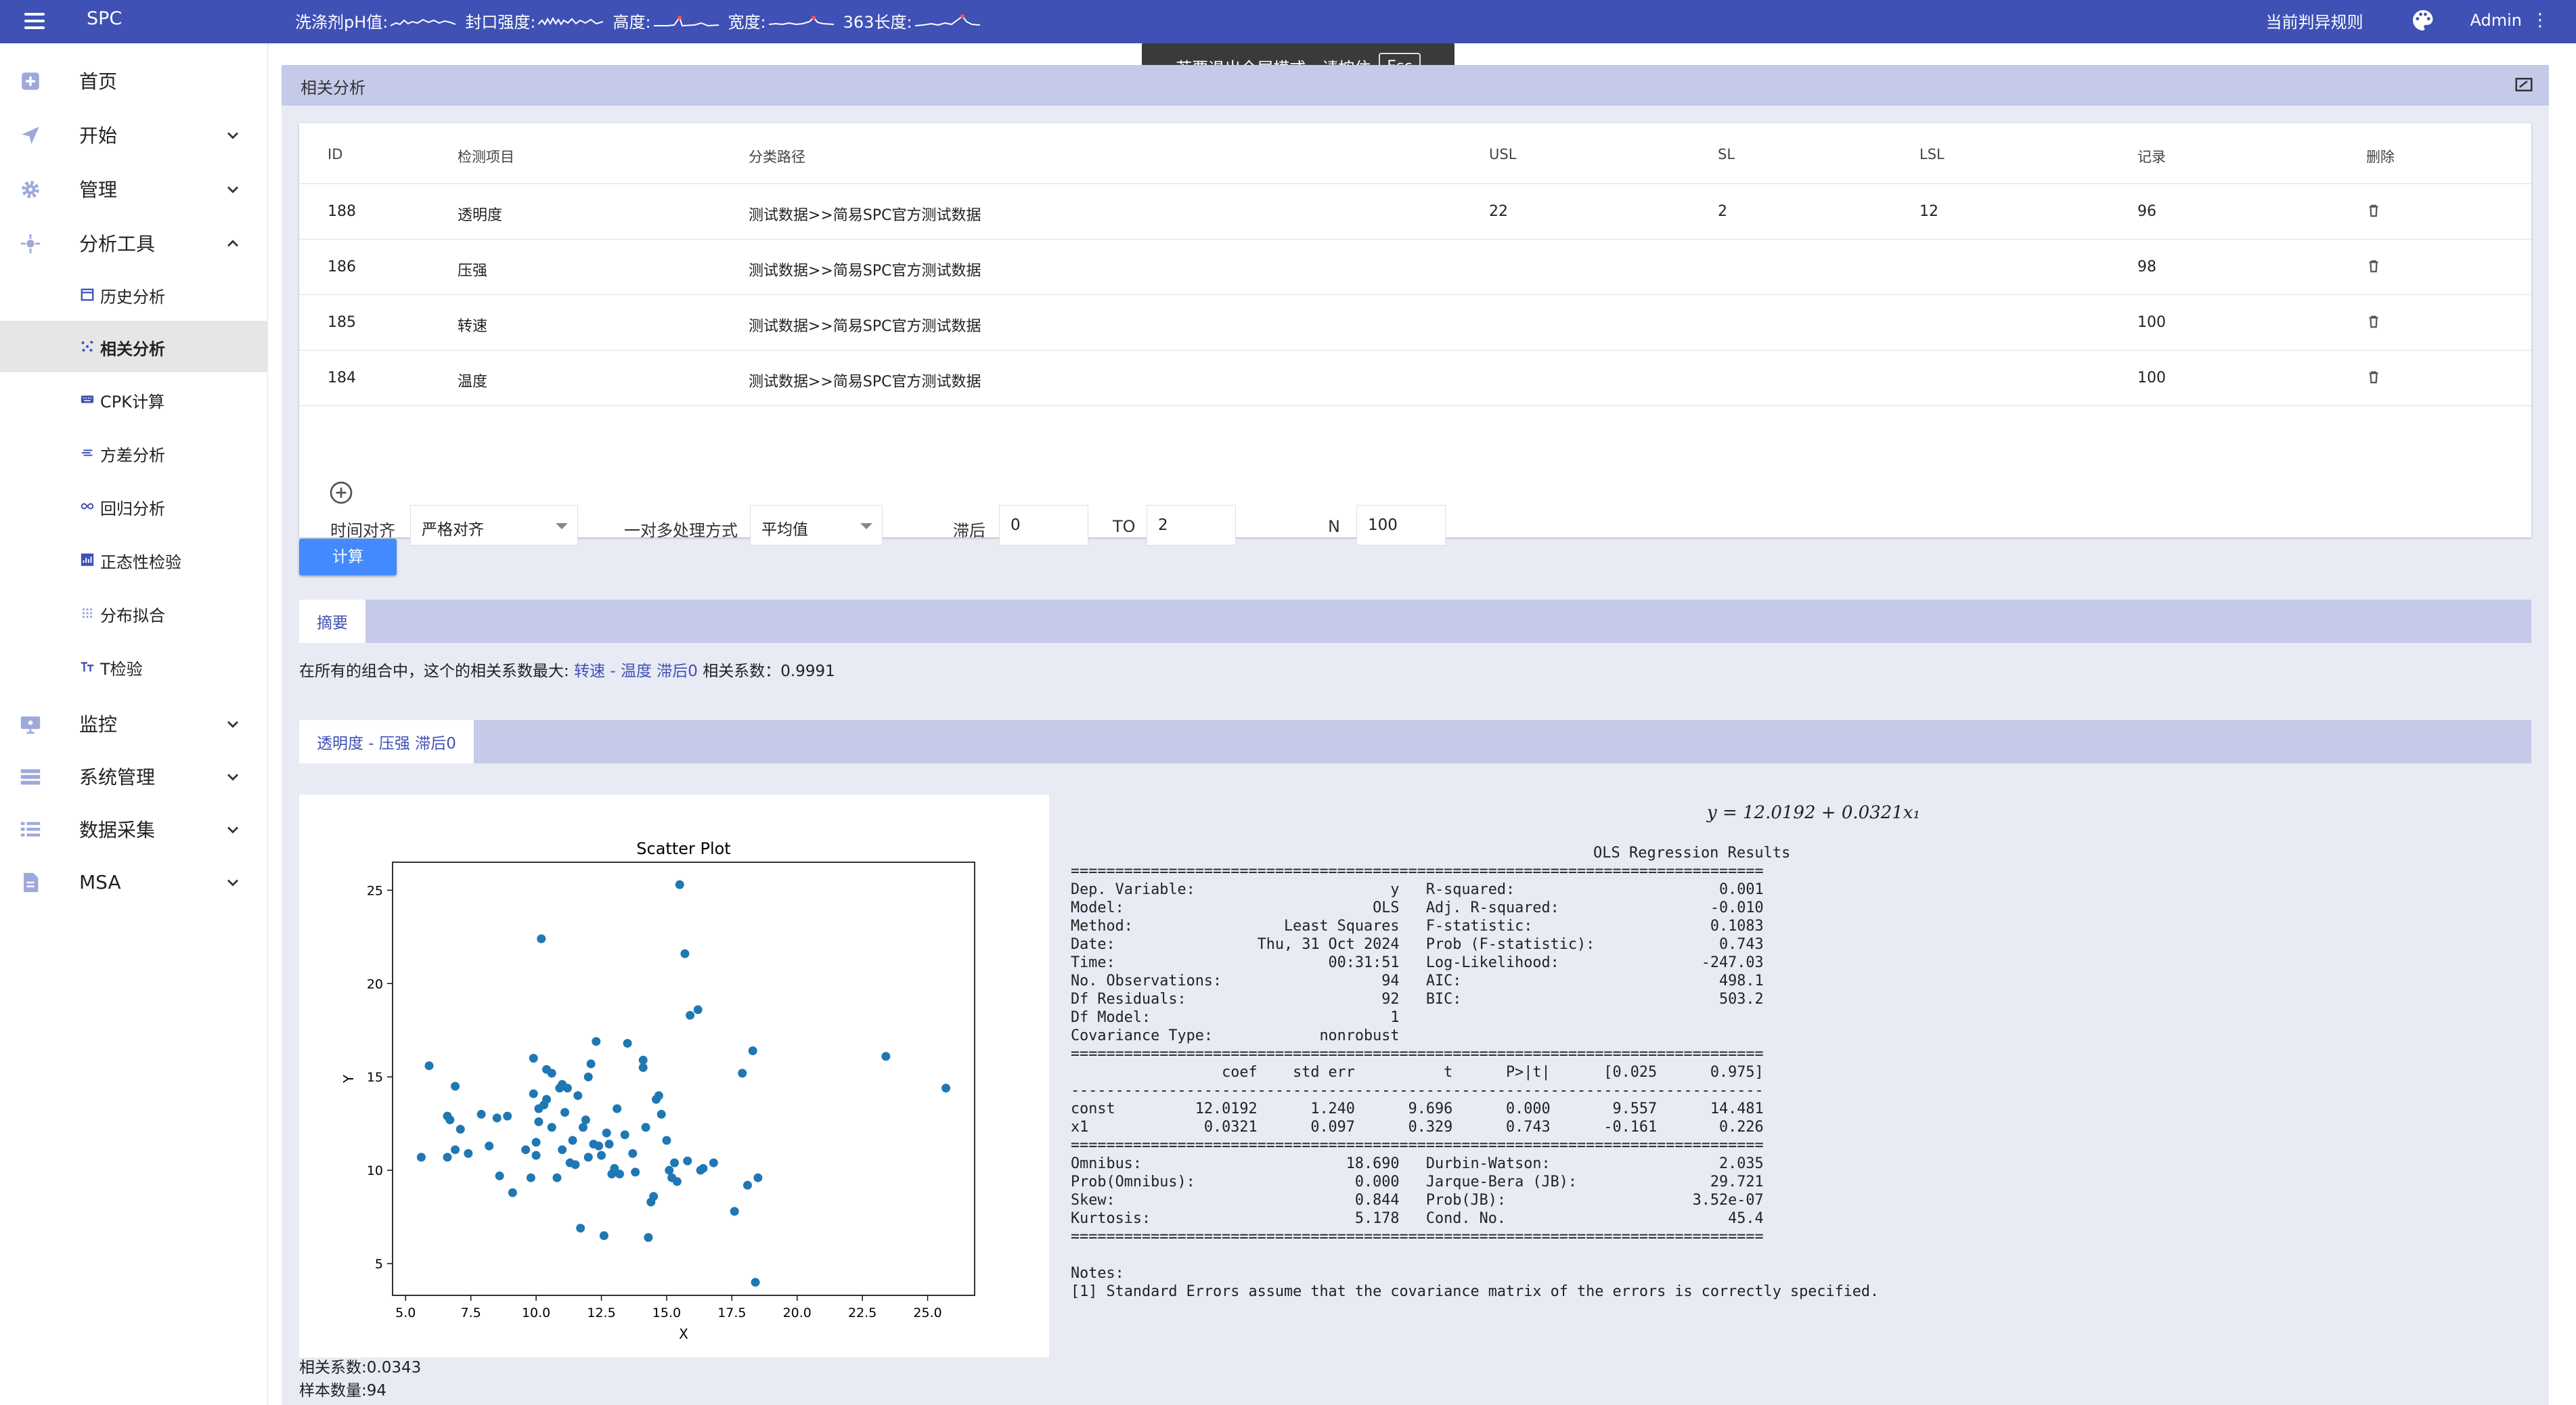 Image resolution: width=2576 pixels, height=1405 pixels. What do you see at coordinates (332, 621) in the screenshot?
I see `tab-summary: 摘要` at bounding box center [332, 621].